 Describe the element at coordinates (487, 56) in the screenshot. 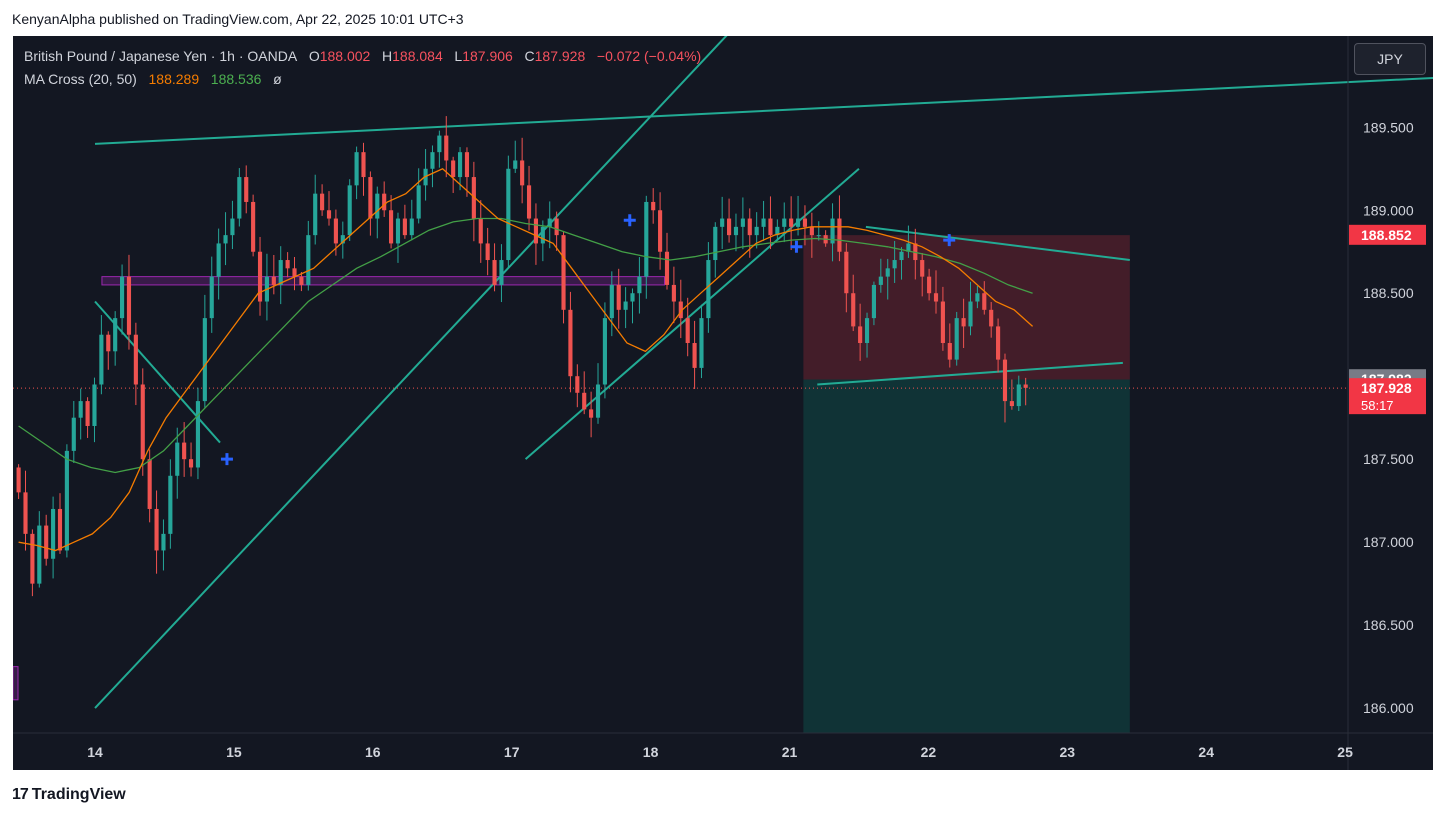

I see `low-value: 187.906` at that location.